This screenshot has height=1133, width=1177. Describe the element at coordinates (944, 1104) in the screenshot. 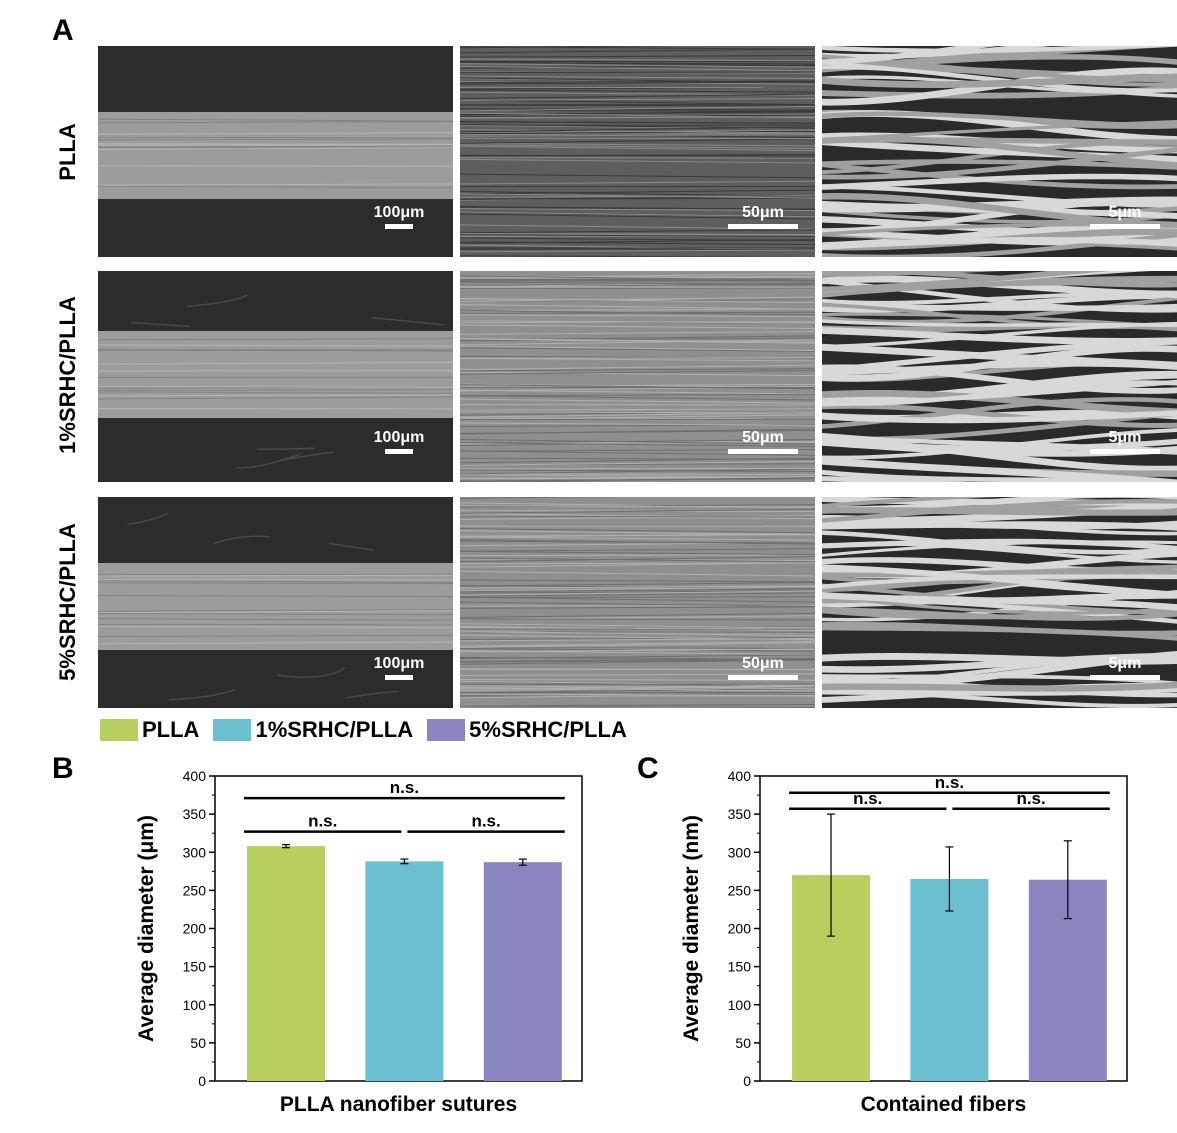

I see `x-axis-label: Contained fibers` at that location.